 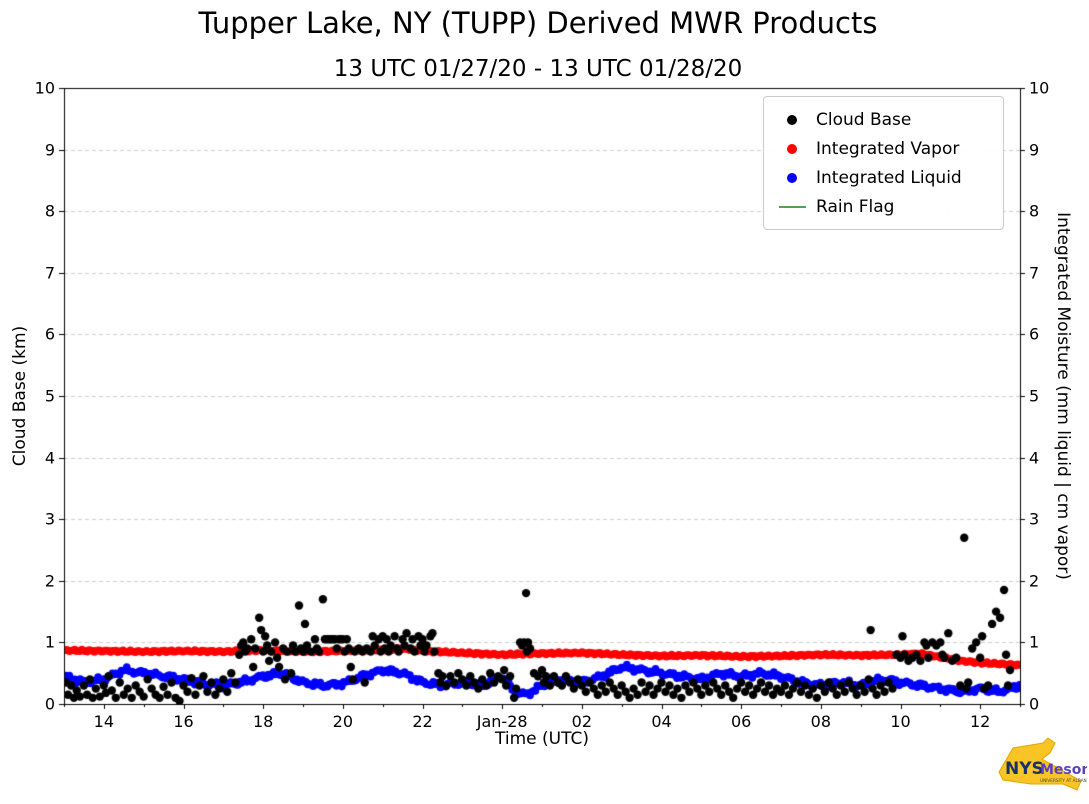 What do you see at coordinates (792, 206) in the screenshot?
I see `rain-flag-marker-icon` at bounding box center [792, 206].